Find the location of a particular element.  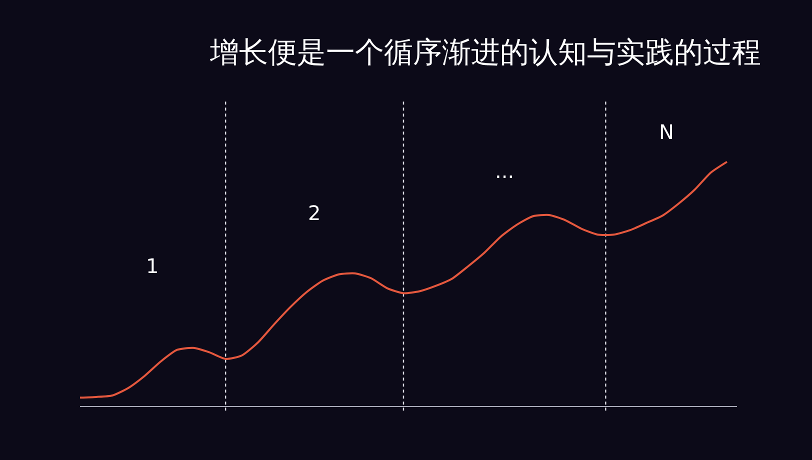

annotation: 1 is located at coordinates (152, 266).